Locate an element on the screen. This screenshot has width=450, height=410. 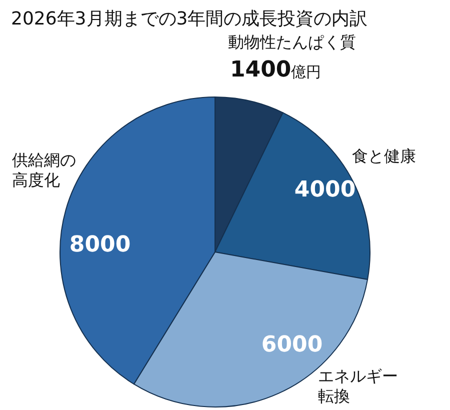
slice-label: 供給網の高度化 is located at coordinates (44, 170).